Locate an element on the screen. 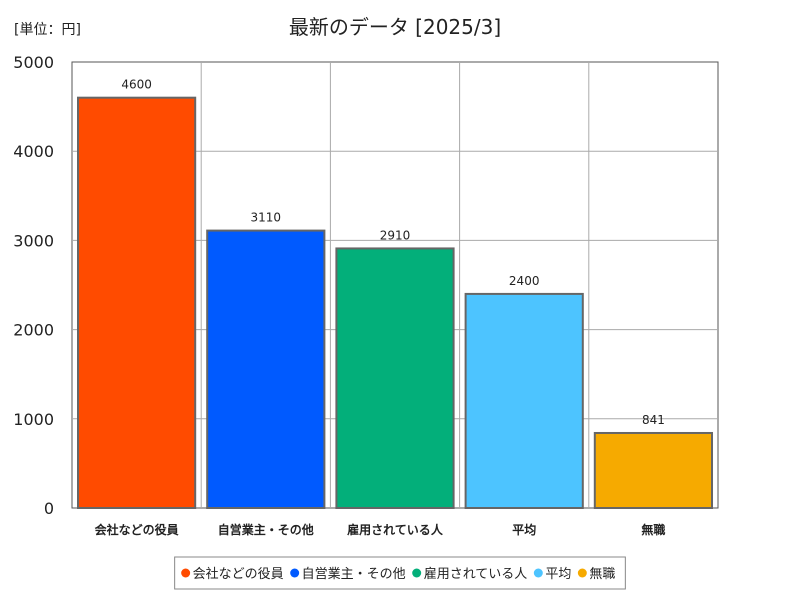 This screenshot has height=600, width=800. data-label: 4600 is located at coordinates (136, 85).